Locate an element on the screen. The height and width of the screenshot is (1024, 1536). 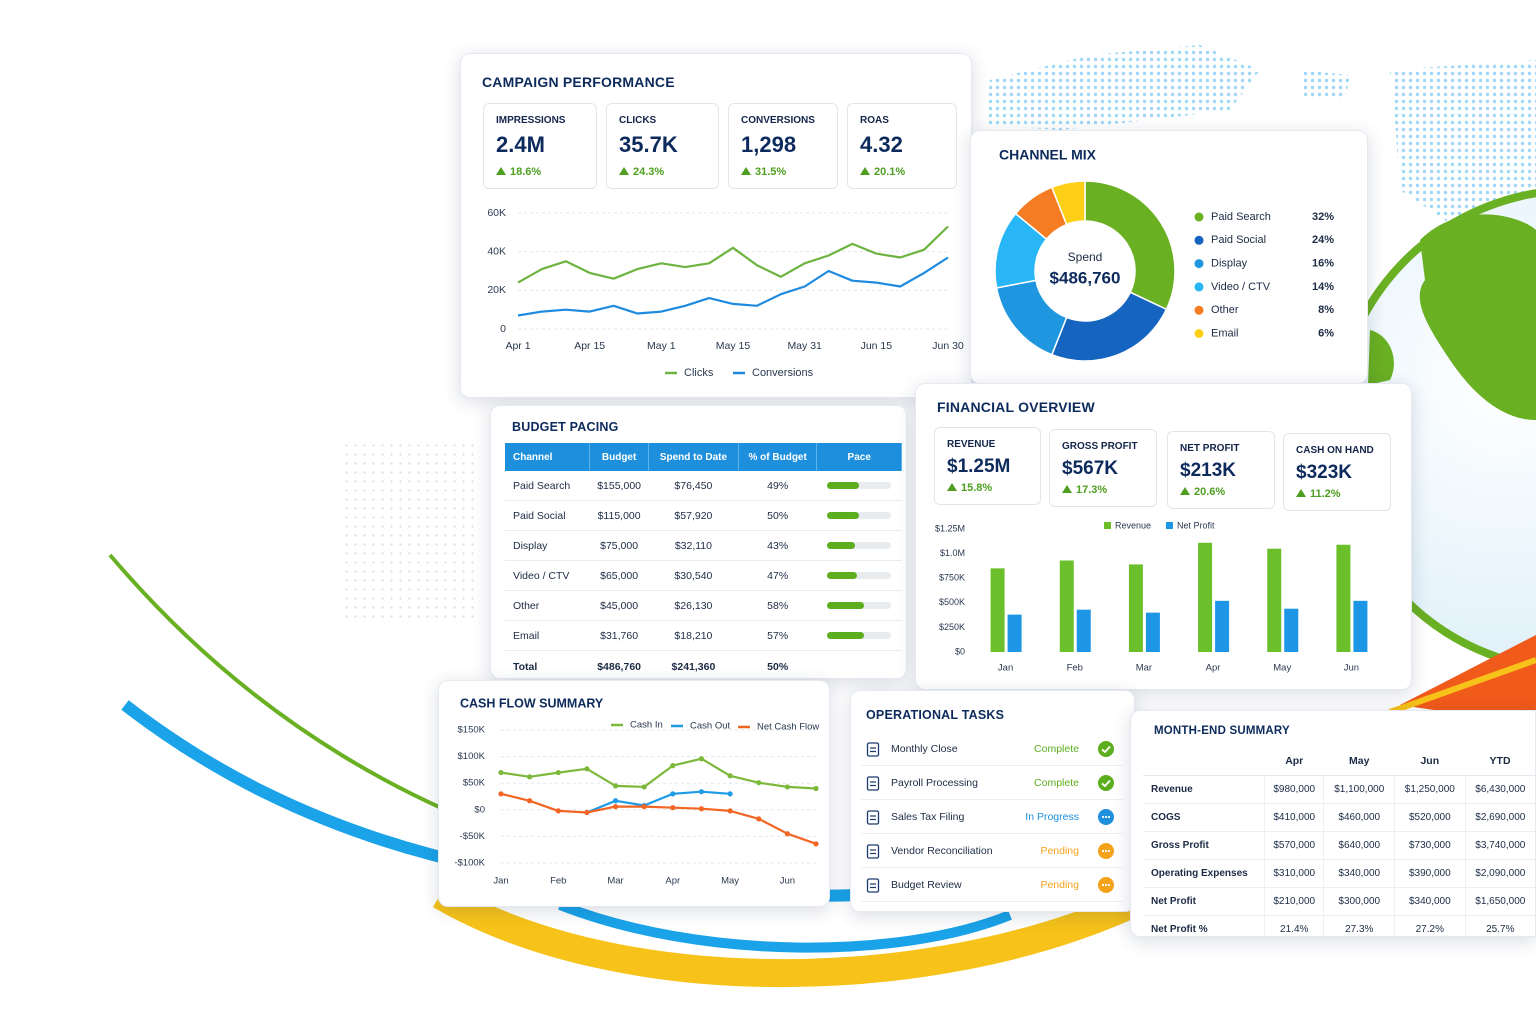
x-tick-label: May 15 is located at coordinates (733, 346).